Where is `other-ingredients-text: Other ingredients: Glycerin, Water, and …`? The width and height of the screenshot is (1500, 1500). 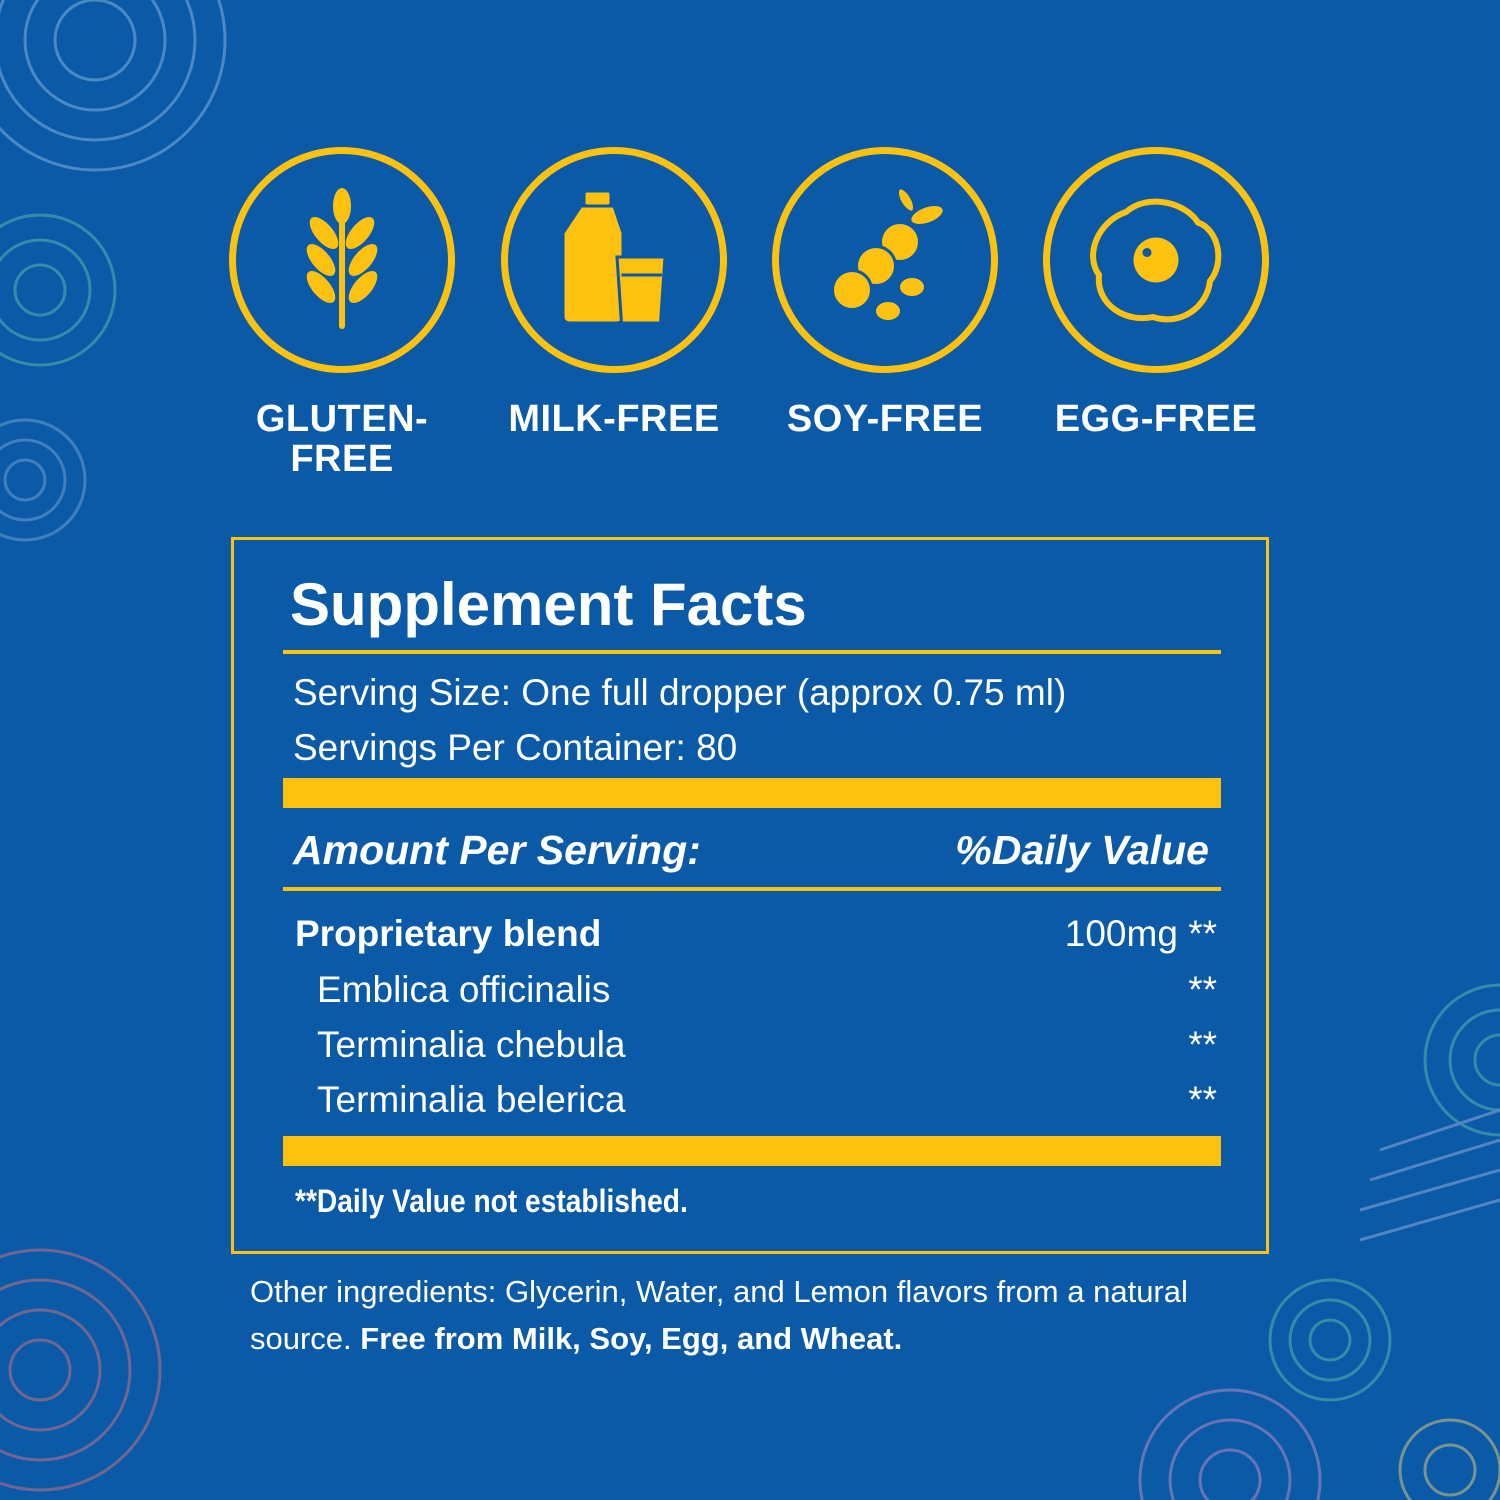
other-ingredients-text: Other ingredients: Glycerin, Water, and … is located at coordinates (719, 1315).